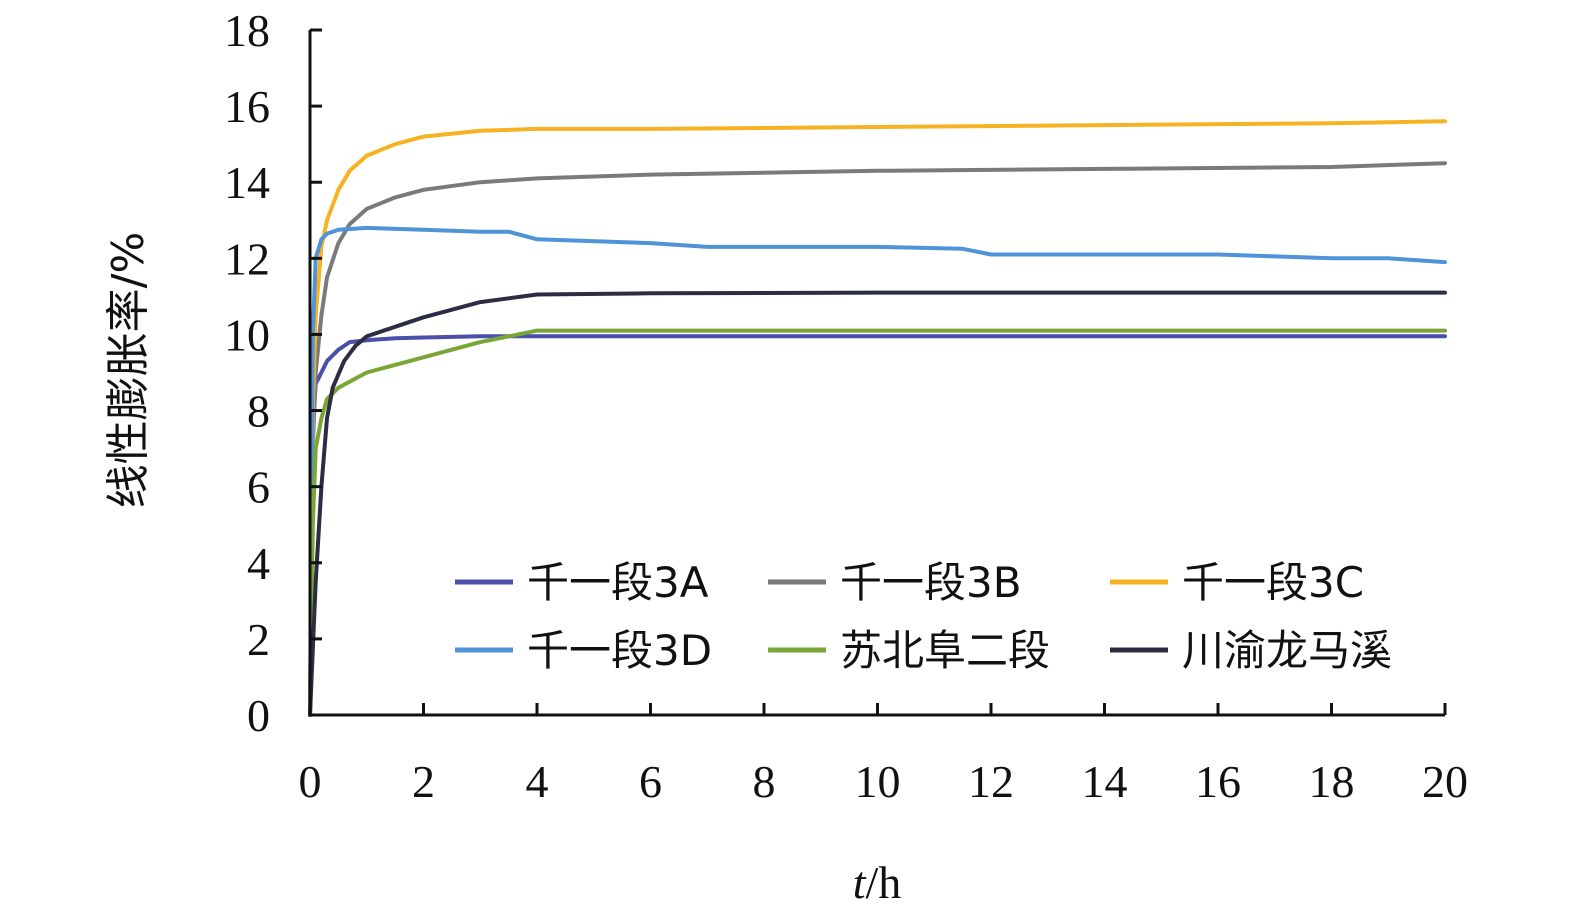  I want to click on x-axis-title: t/h, so click(877, 882).